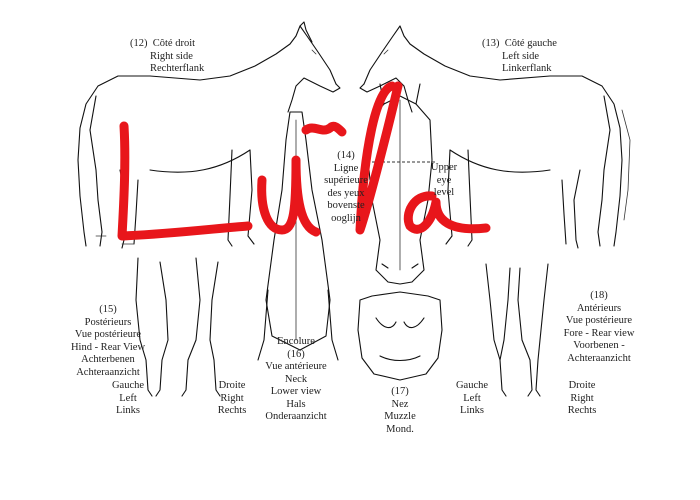  I want to click on view-number: (14), so click(346, 155).